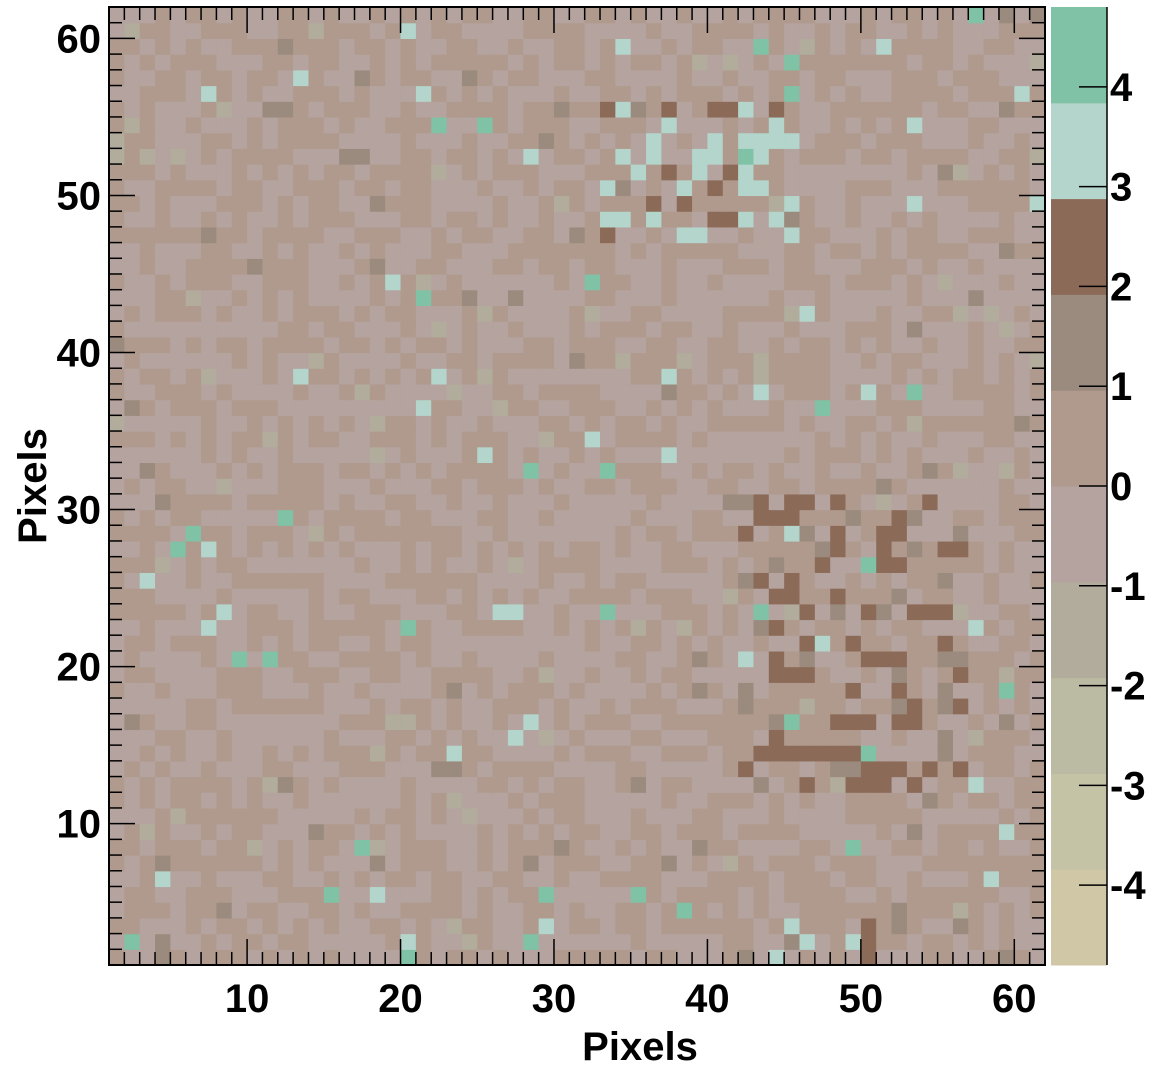  I want to click on y-tick-label: 50, so click(79, 196).